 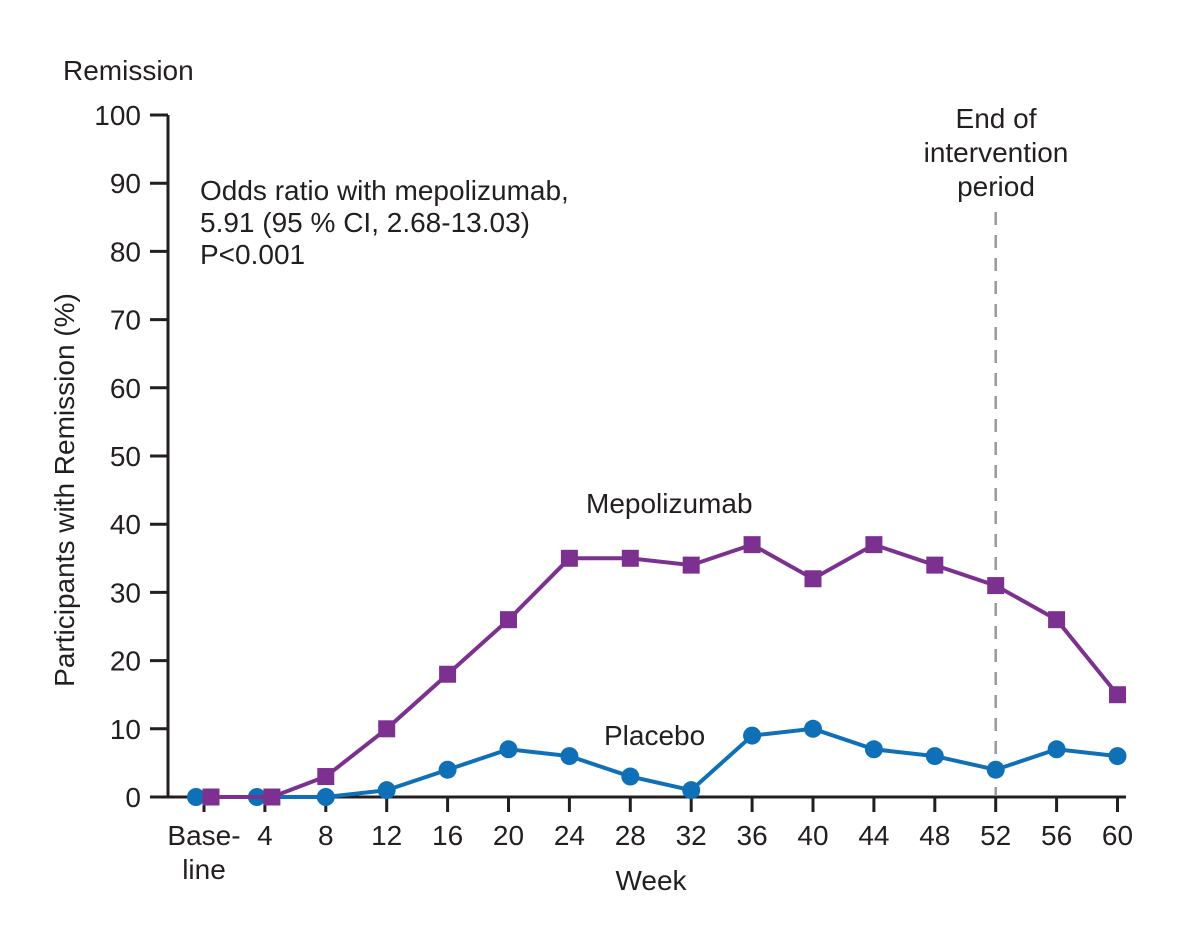 What do you see at coordinates (125, 320) in the screenshot?
I see `y-tick-label: 70` at bounding box center [125, 320].